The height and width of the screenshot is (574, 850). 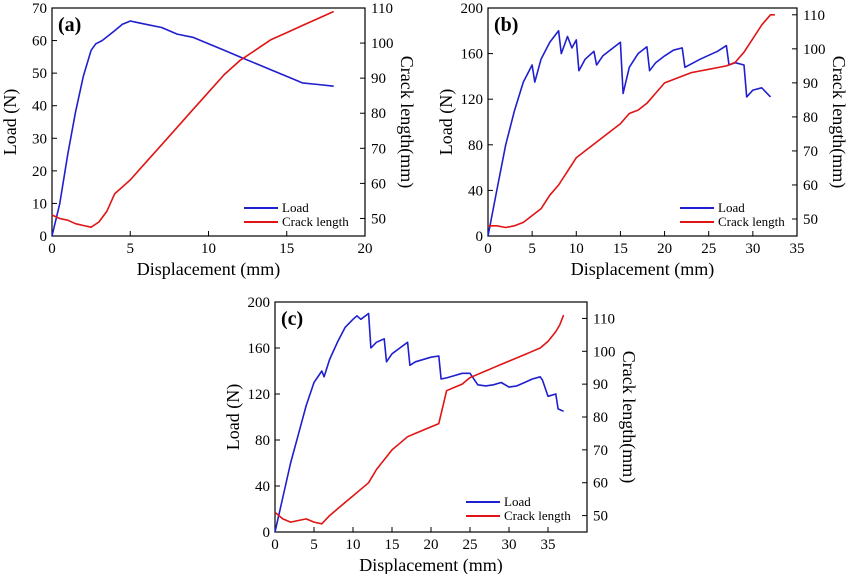 What do you see at coordinates (292, 319) in the screenshot?
I see `panel-tag: (c)` at bounding box center [292, 319].